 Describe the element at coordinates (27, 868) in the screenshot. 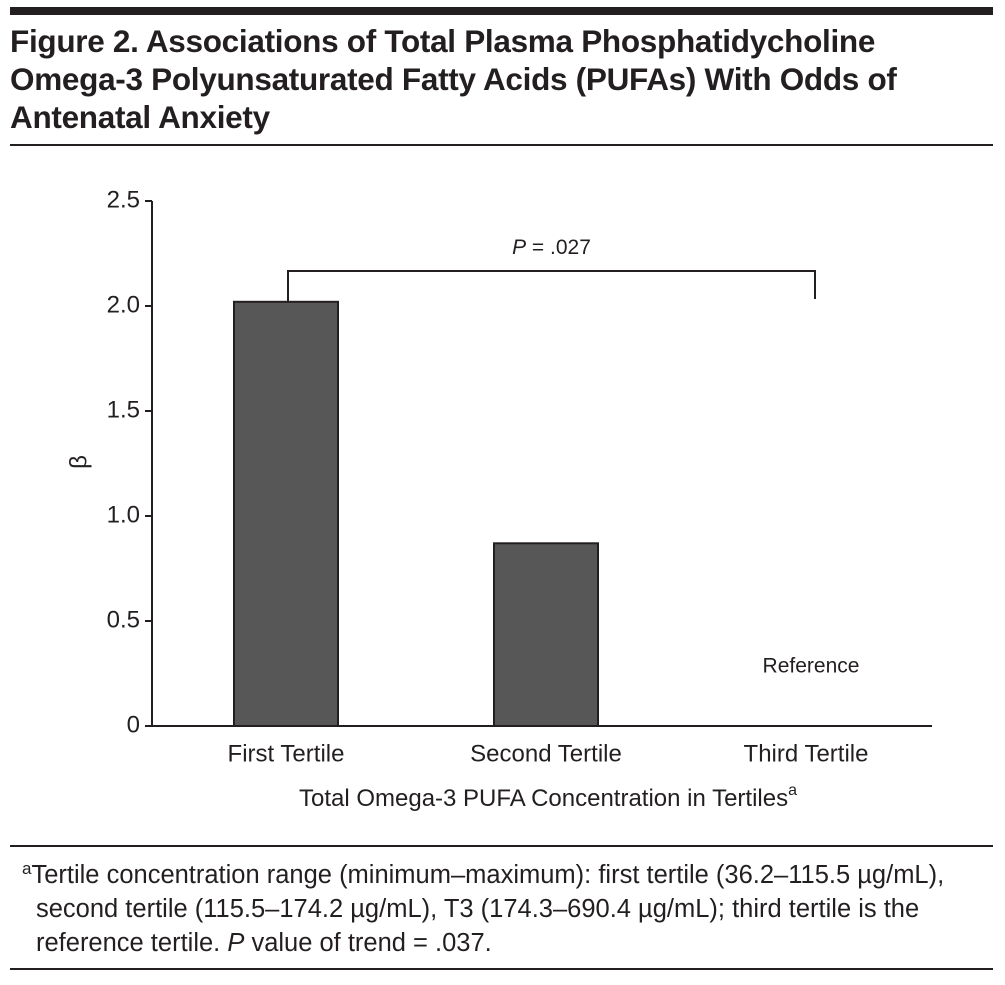

I see `footnote-marker: a` at that location.